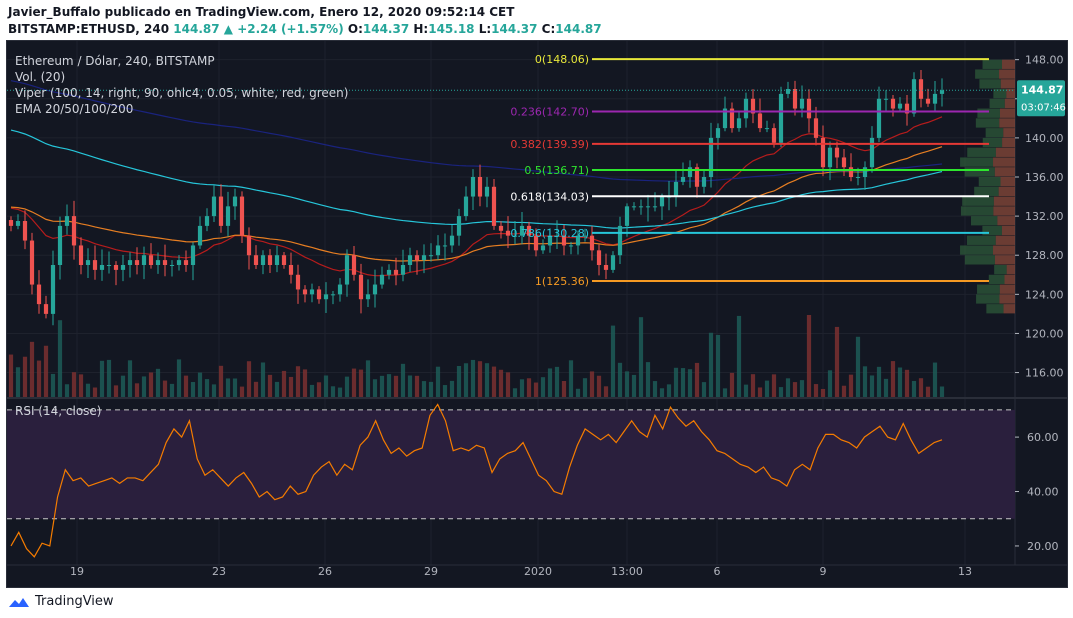 This screenshot has width=1073, height=618. What do you see at coordinates (1044, 177) in the screenshot?
I see `price-tick-label: 136.00` at bounding box center [1044, 177].